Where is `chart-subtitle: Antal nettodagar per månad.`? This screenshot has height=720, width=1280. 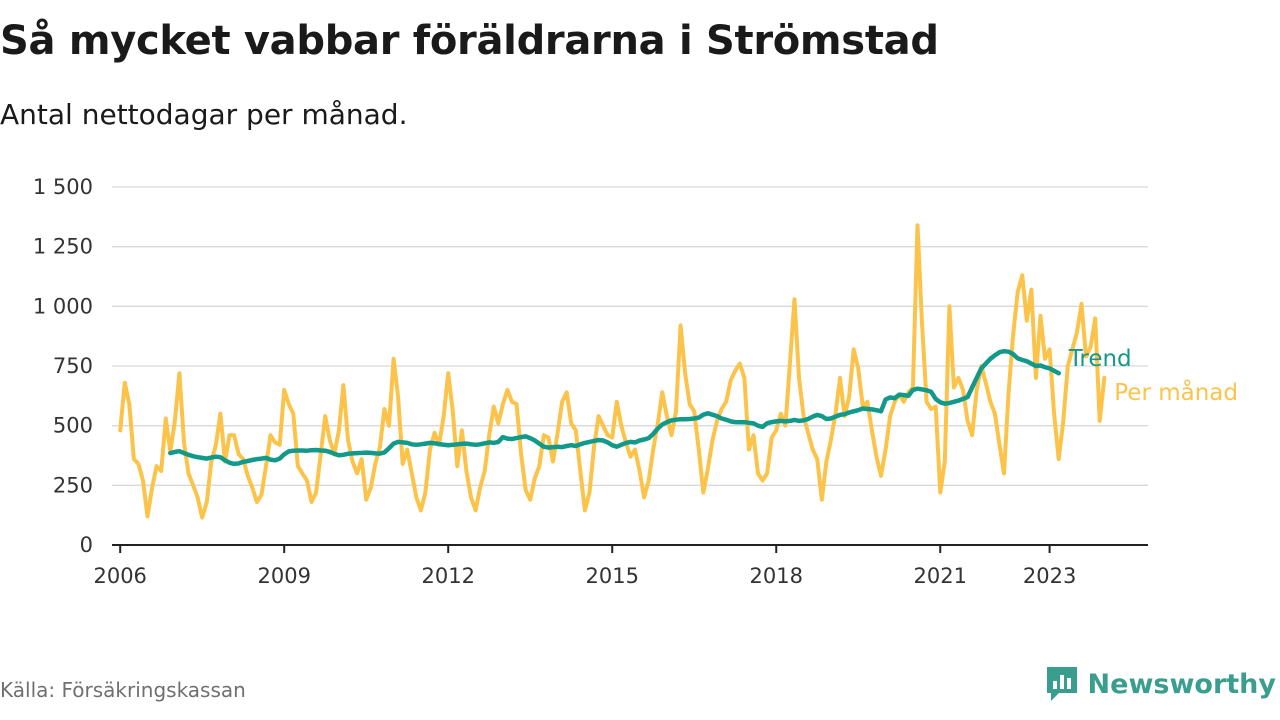
chart-subtitle: Antal nettodagar per månad. is located at coordinates (204, 114).